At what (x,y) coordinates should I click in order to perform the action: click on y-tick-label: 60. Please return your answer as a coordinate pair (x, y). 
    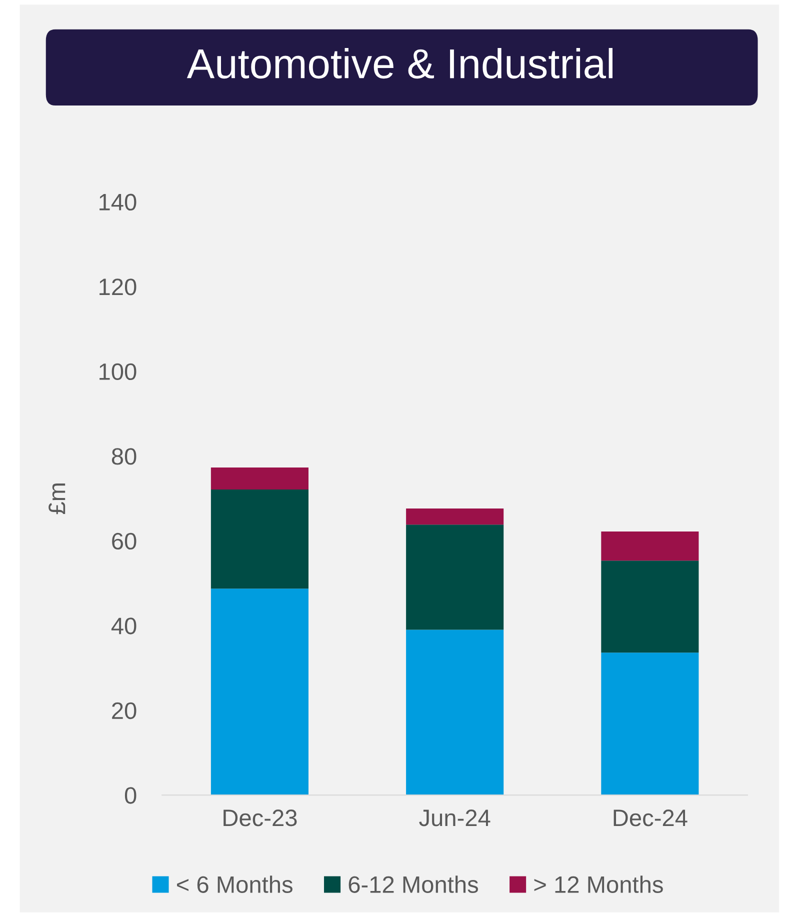
    Looking at the image, I should click on (124, 541).